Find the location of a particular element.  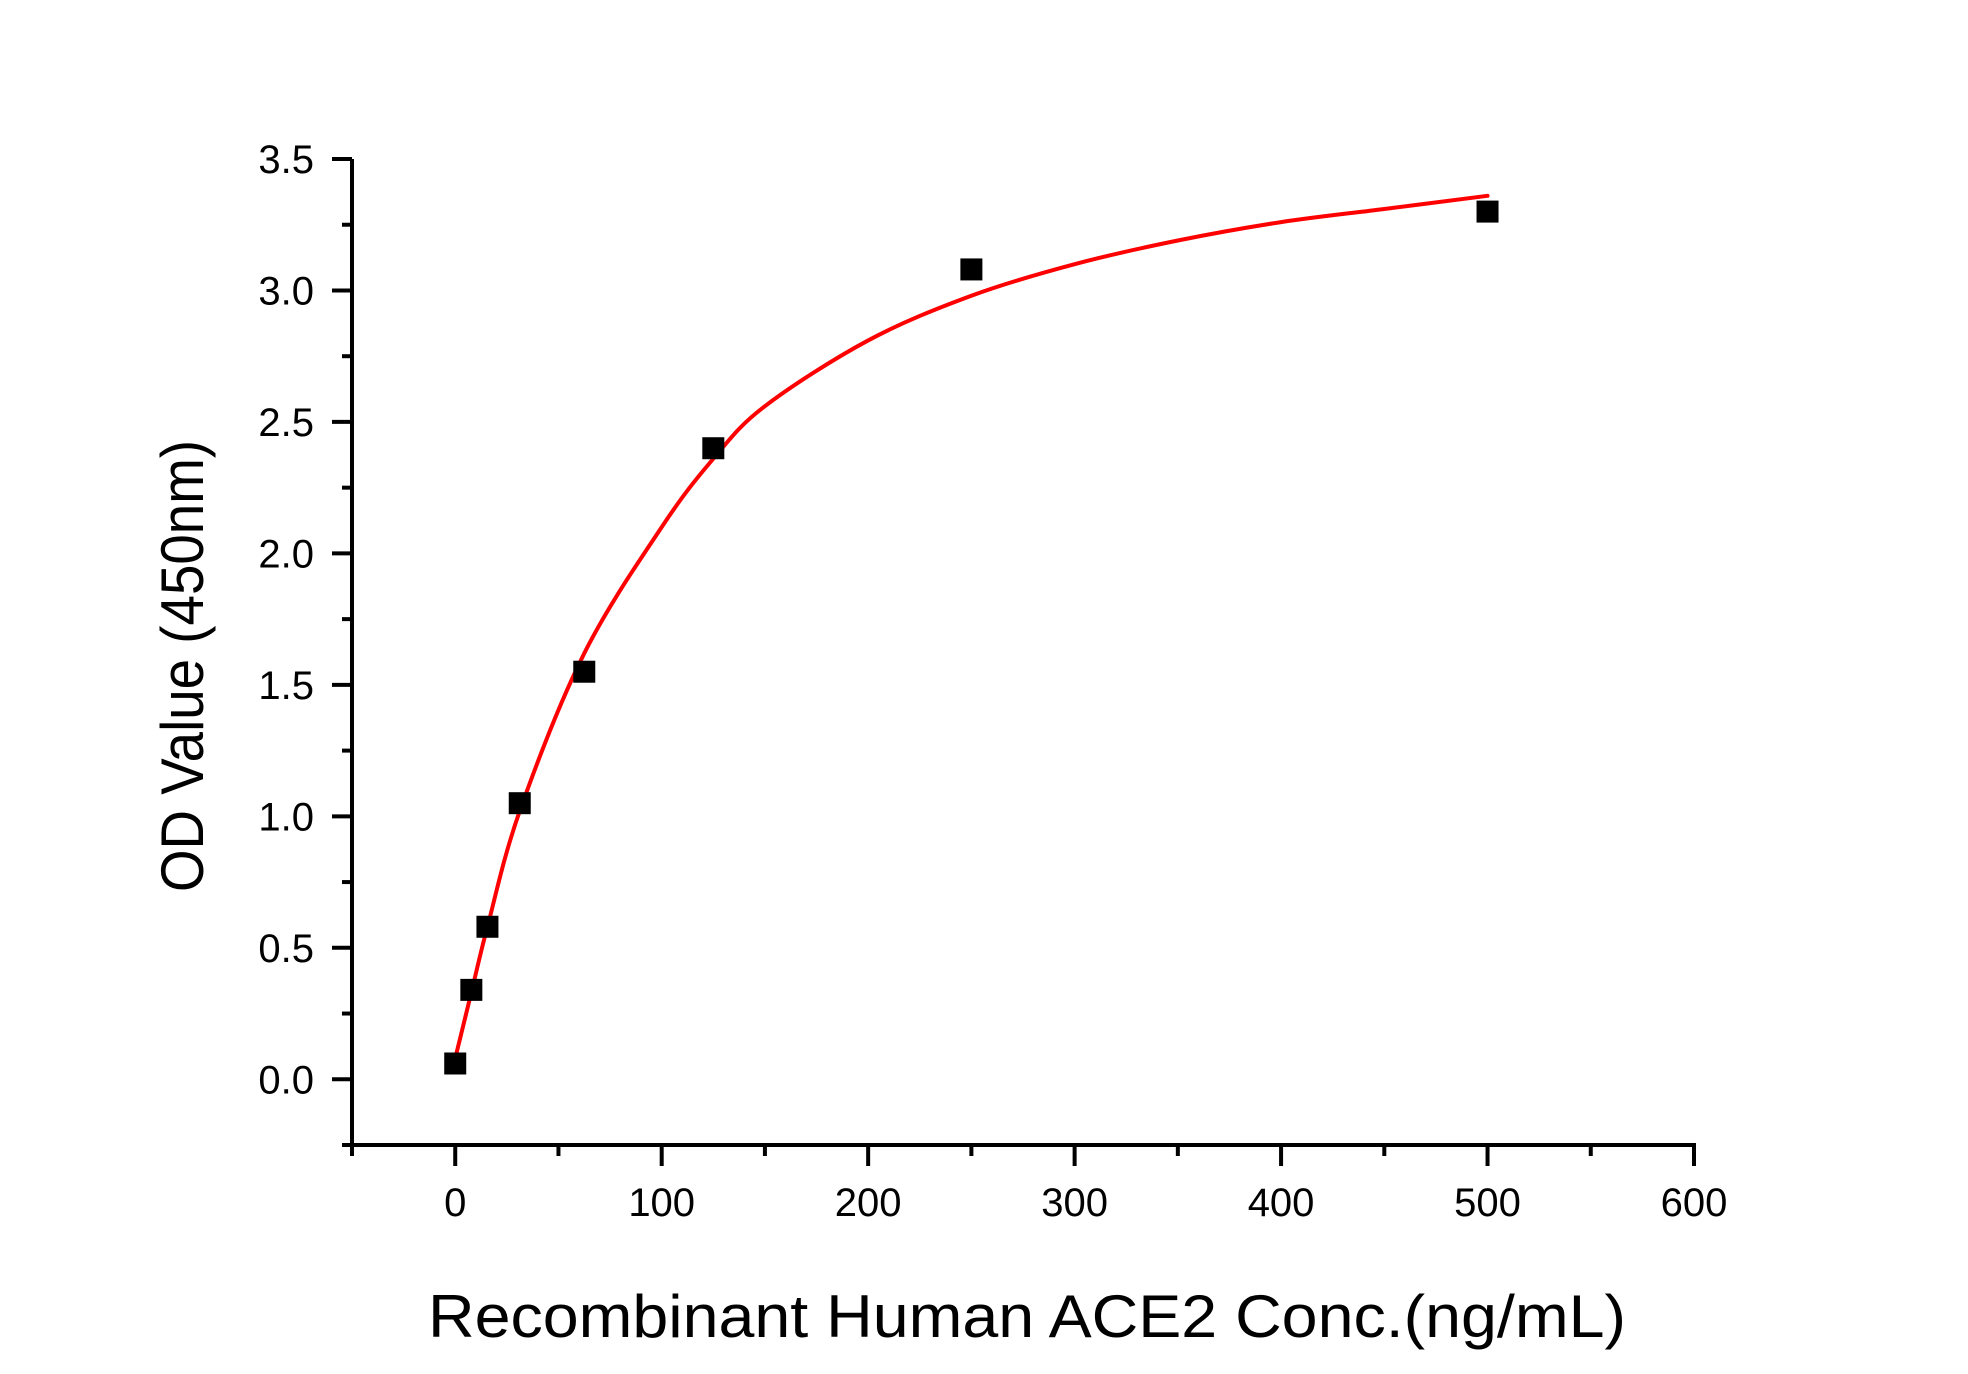

y-tick-label: 3.0 is located at coordinates (286, 291).